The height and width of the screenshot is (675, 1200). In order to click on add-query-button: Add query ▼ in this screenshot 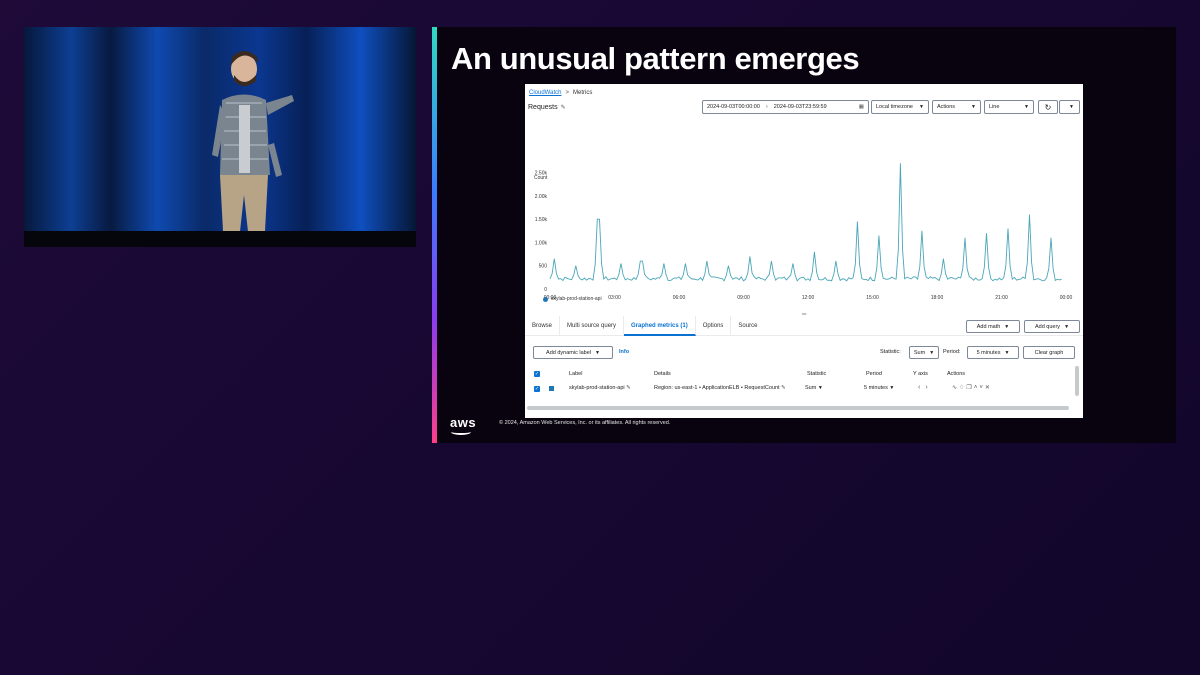, I will do `click(1052, 326)`.